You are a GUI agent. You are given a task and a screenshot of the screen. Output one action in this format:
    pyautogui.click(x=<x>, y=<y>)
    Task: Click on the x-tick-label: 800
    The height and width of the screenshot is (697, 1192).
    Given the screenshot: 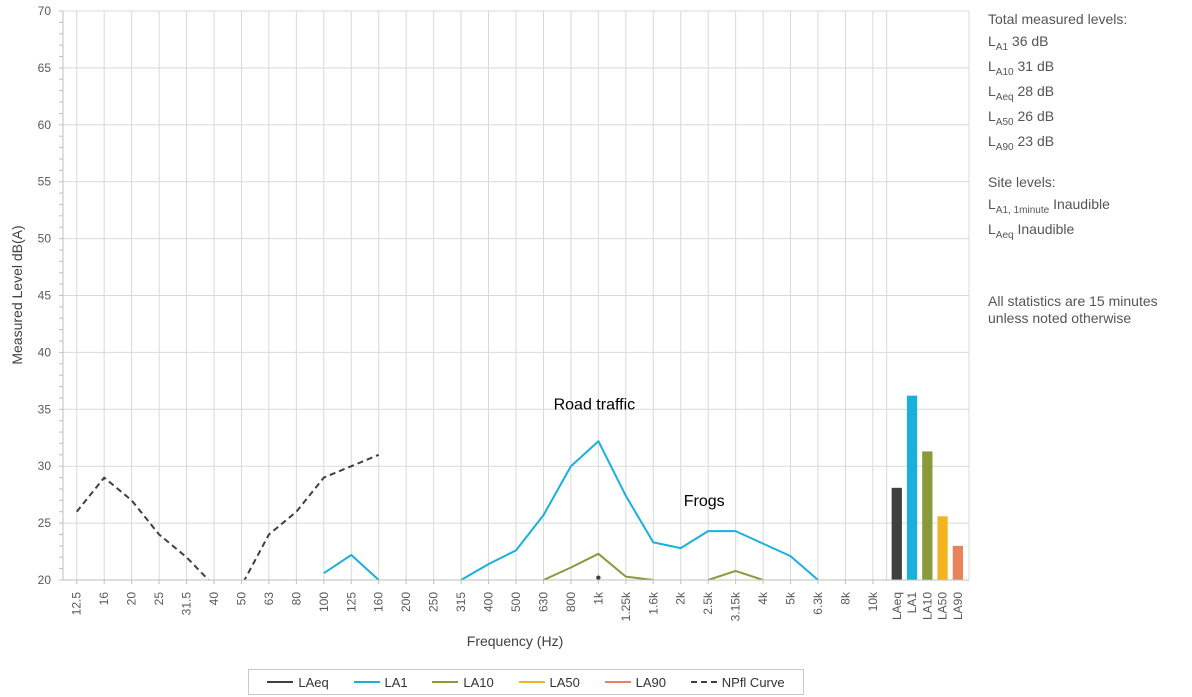 What is the action you would take?
    pyautogui.click(x=571, y=602)
    